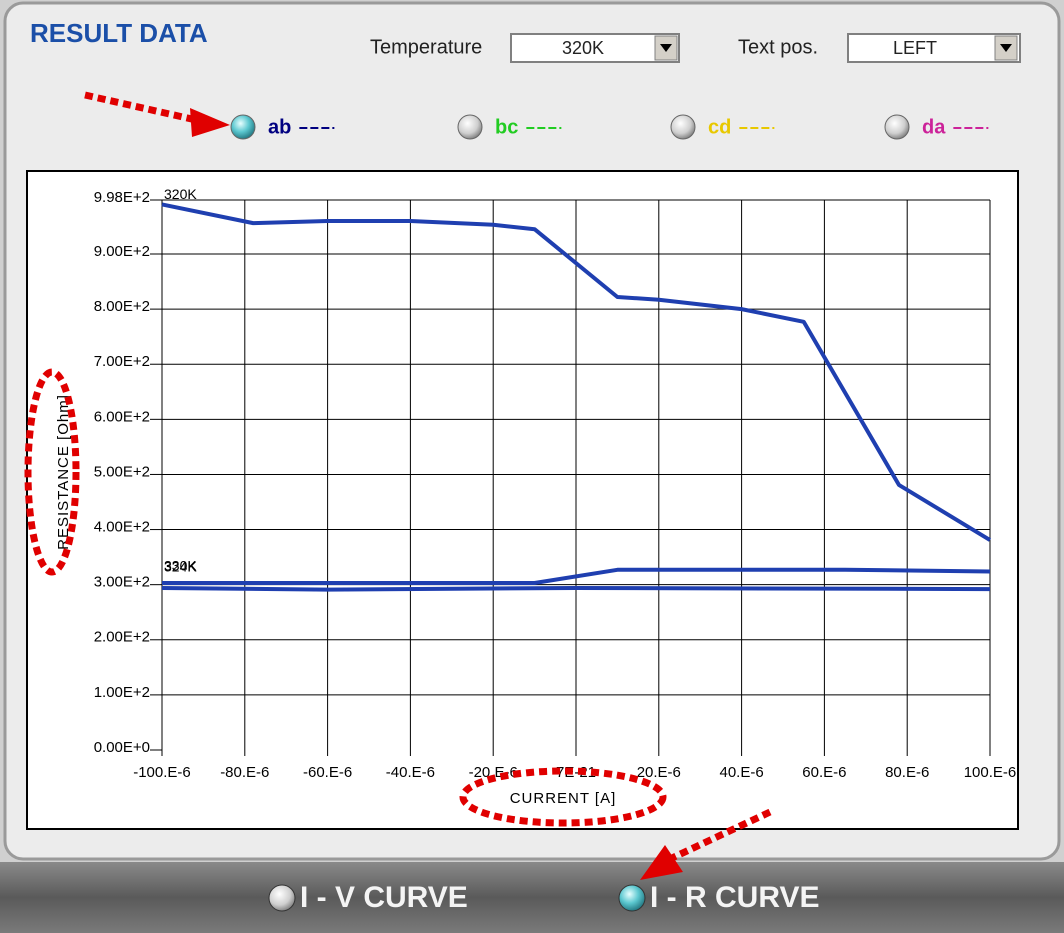 This screenshot has height=933, width=1064. What do you see at coordinates (734, 897) in the screenshot?
I see `curve-label: I - R CURVE` at bounding box center [734, 897].